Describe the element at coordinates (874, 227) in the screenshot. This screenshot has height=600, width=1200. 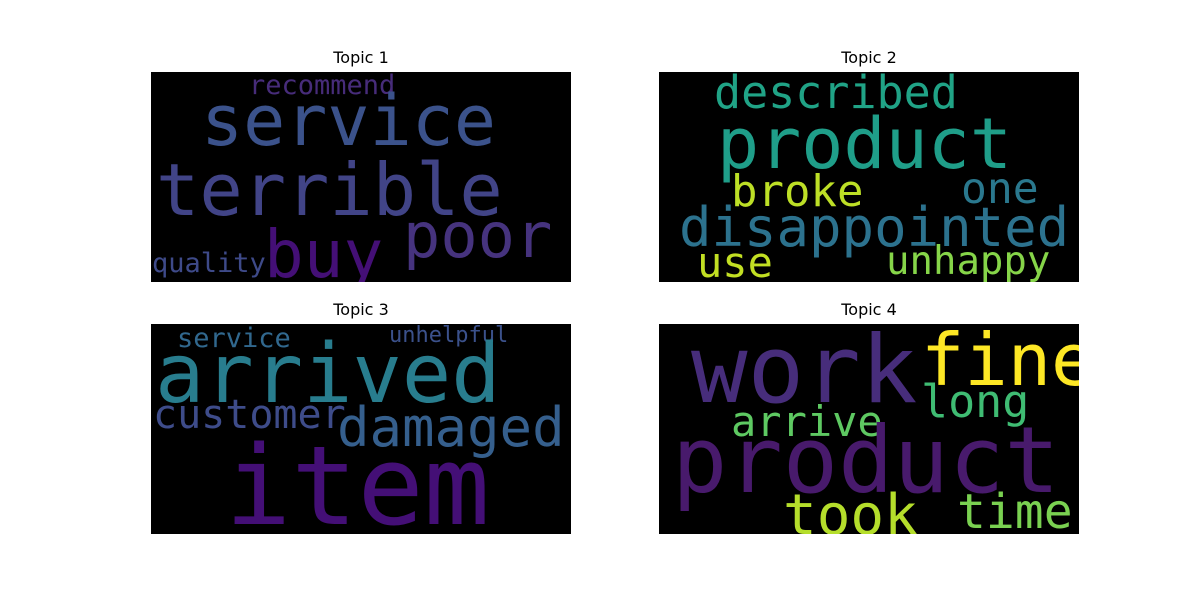
I see `word: disappointed` at that location.